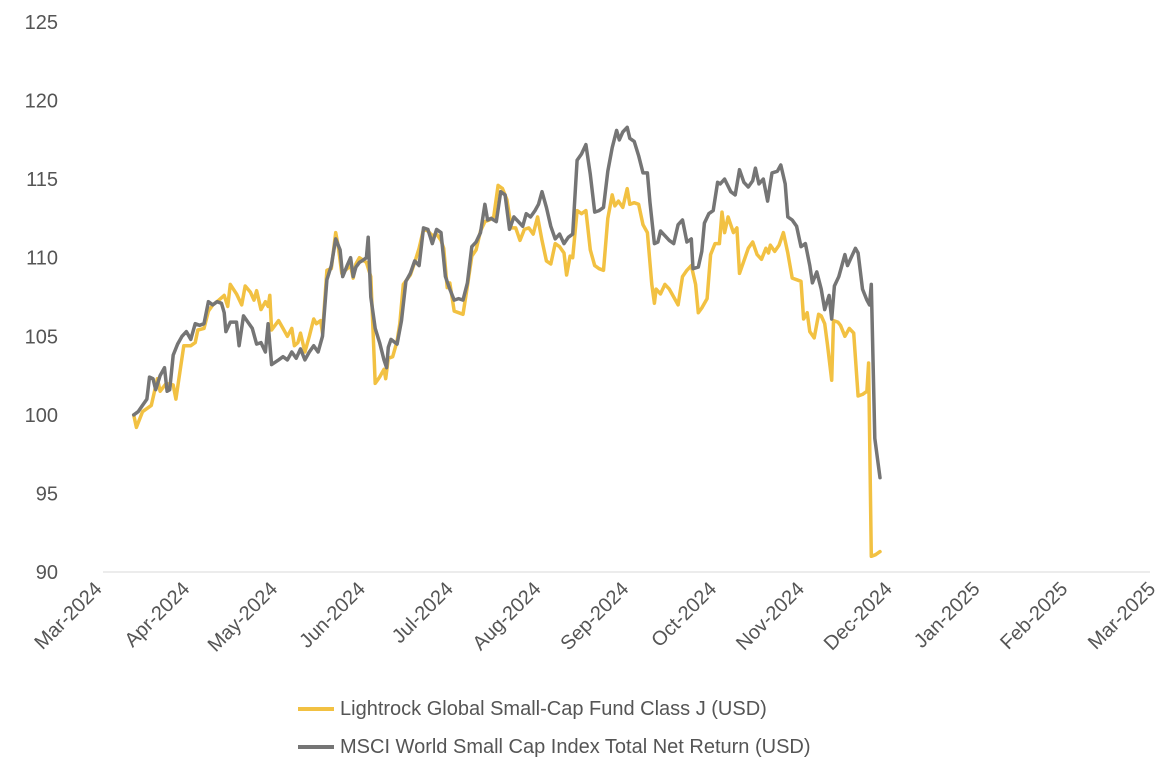  I want to click on legend-swatch-index, so click(316, 747).